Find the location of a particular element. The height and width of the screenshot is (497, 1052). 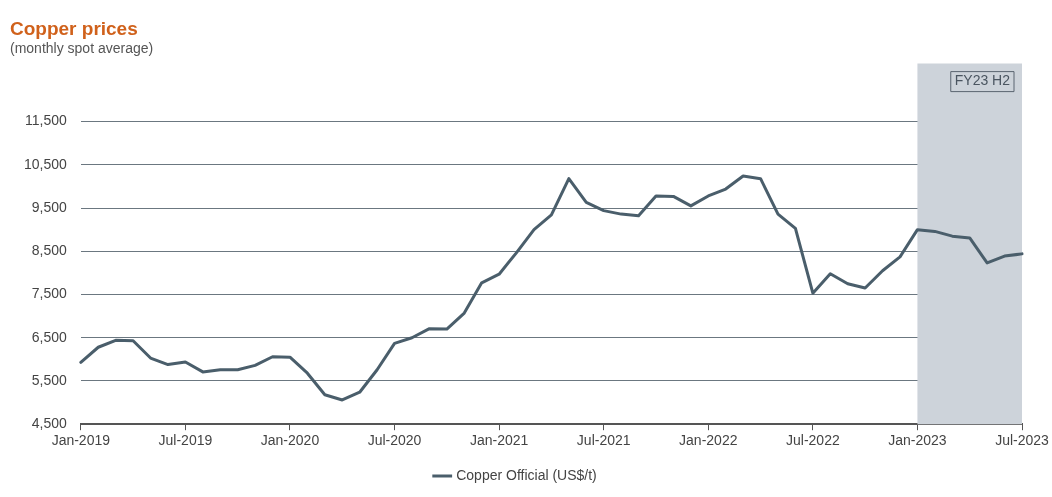

y-tick-label: 10,500 is located at coordinates (45, 163).